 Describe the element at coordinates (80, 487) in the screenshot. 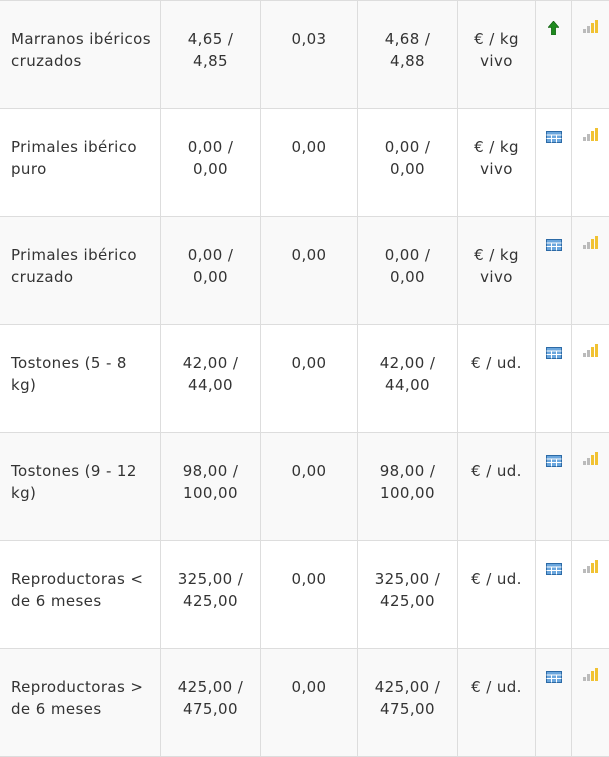

I see `product-cell: Tostones (9 - 12 kg)` at that location.